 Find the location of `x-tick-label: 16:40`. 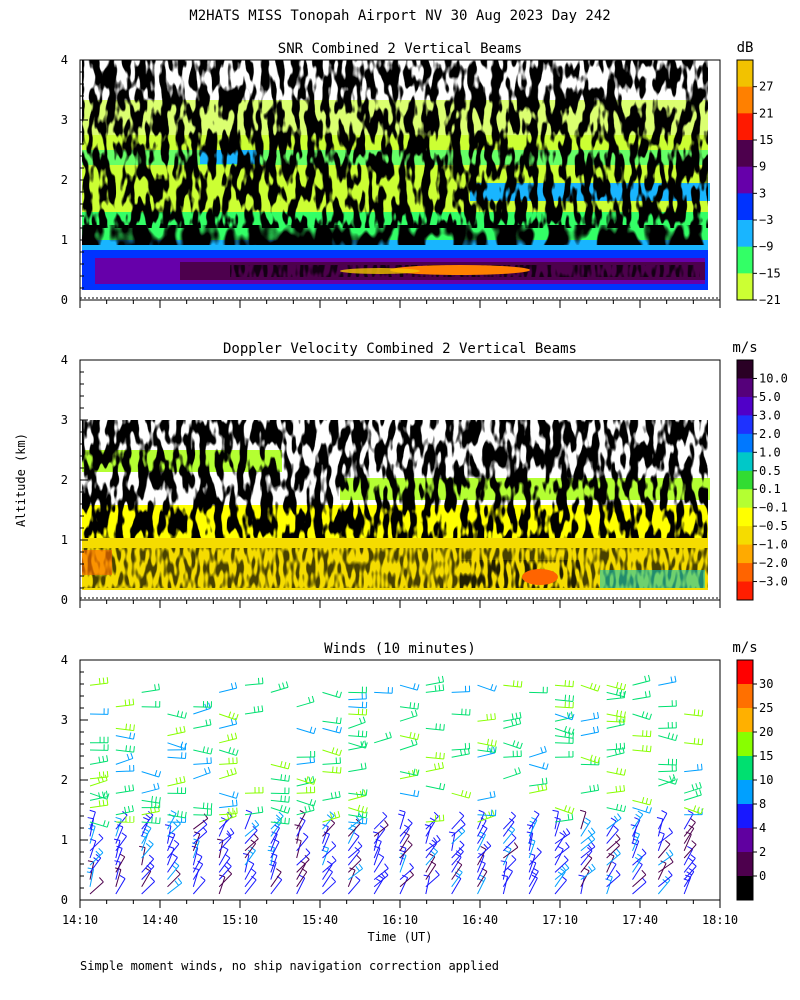

x-tick-label: 16:40 is located at coordinates (480, 920).